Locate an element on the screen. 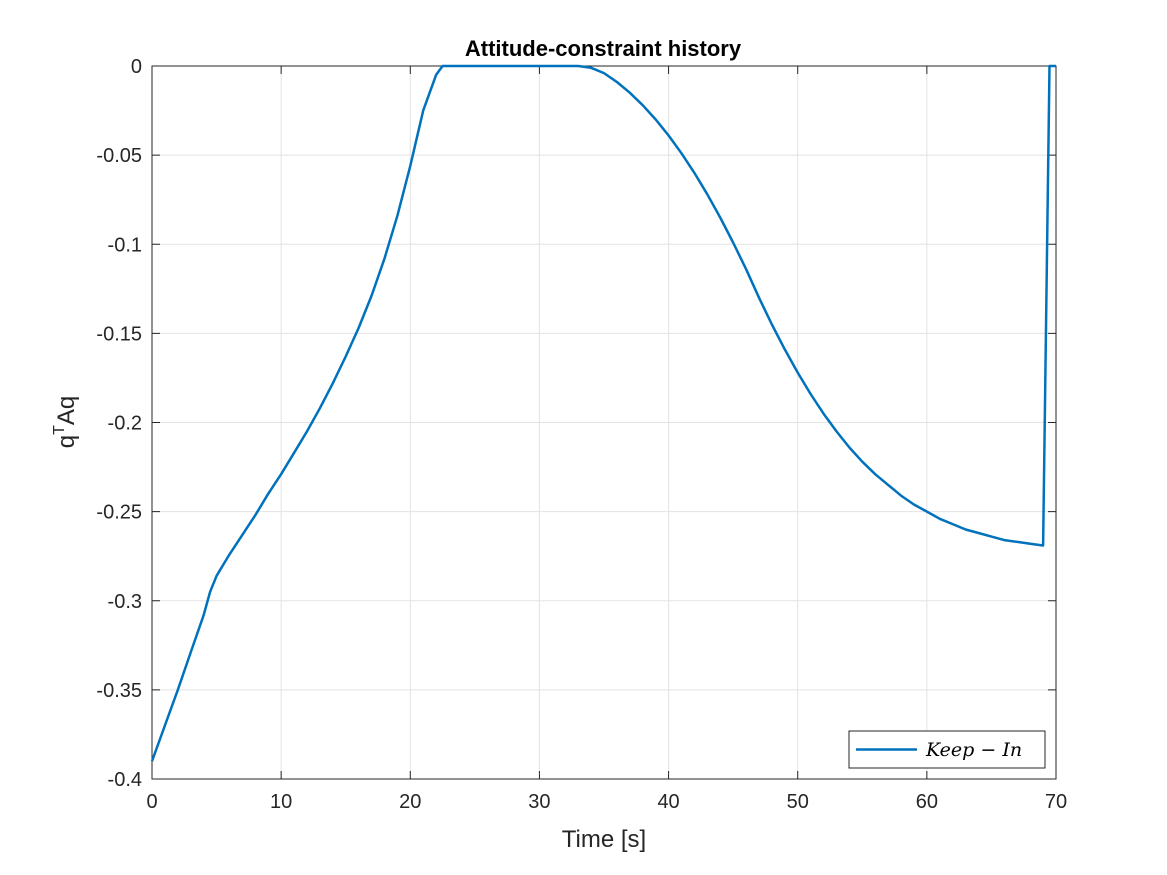 The height and width of the screenshot is (875, 1167). x-tick-label: 20 is located at coordinates (410, 802).